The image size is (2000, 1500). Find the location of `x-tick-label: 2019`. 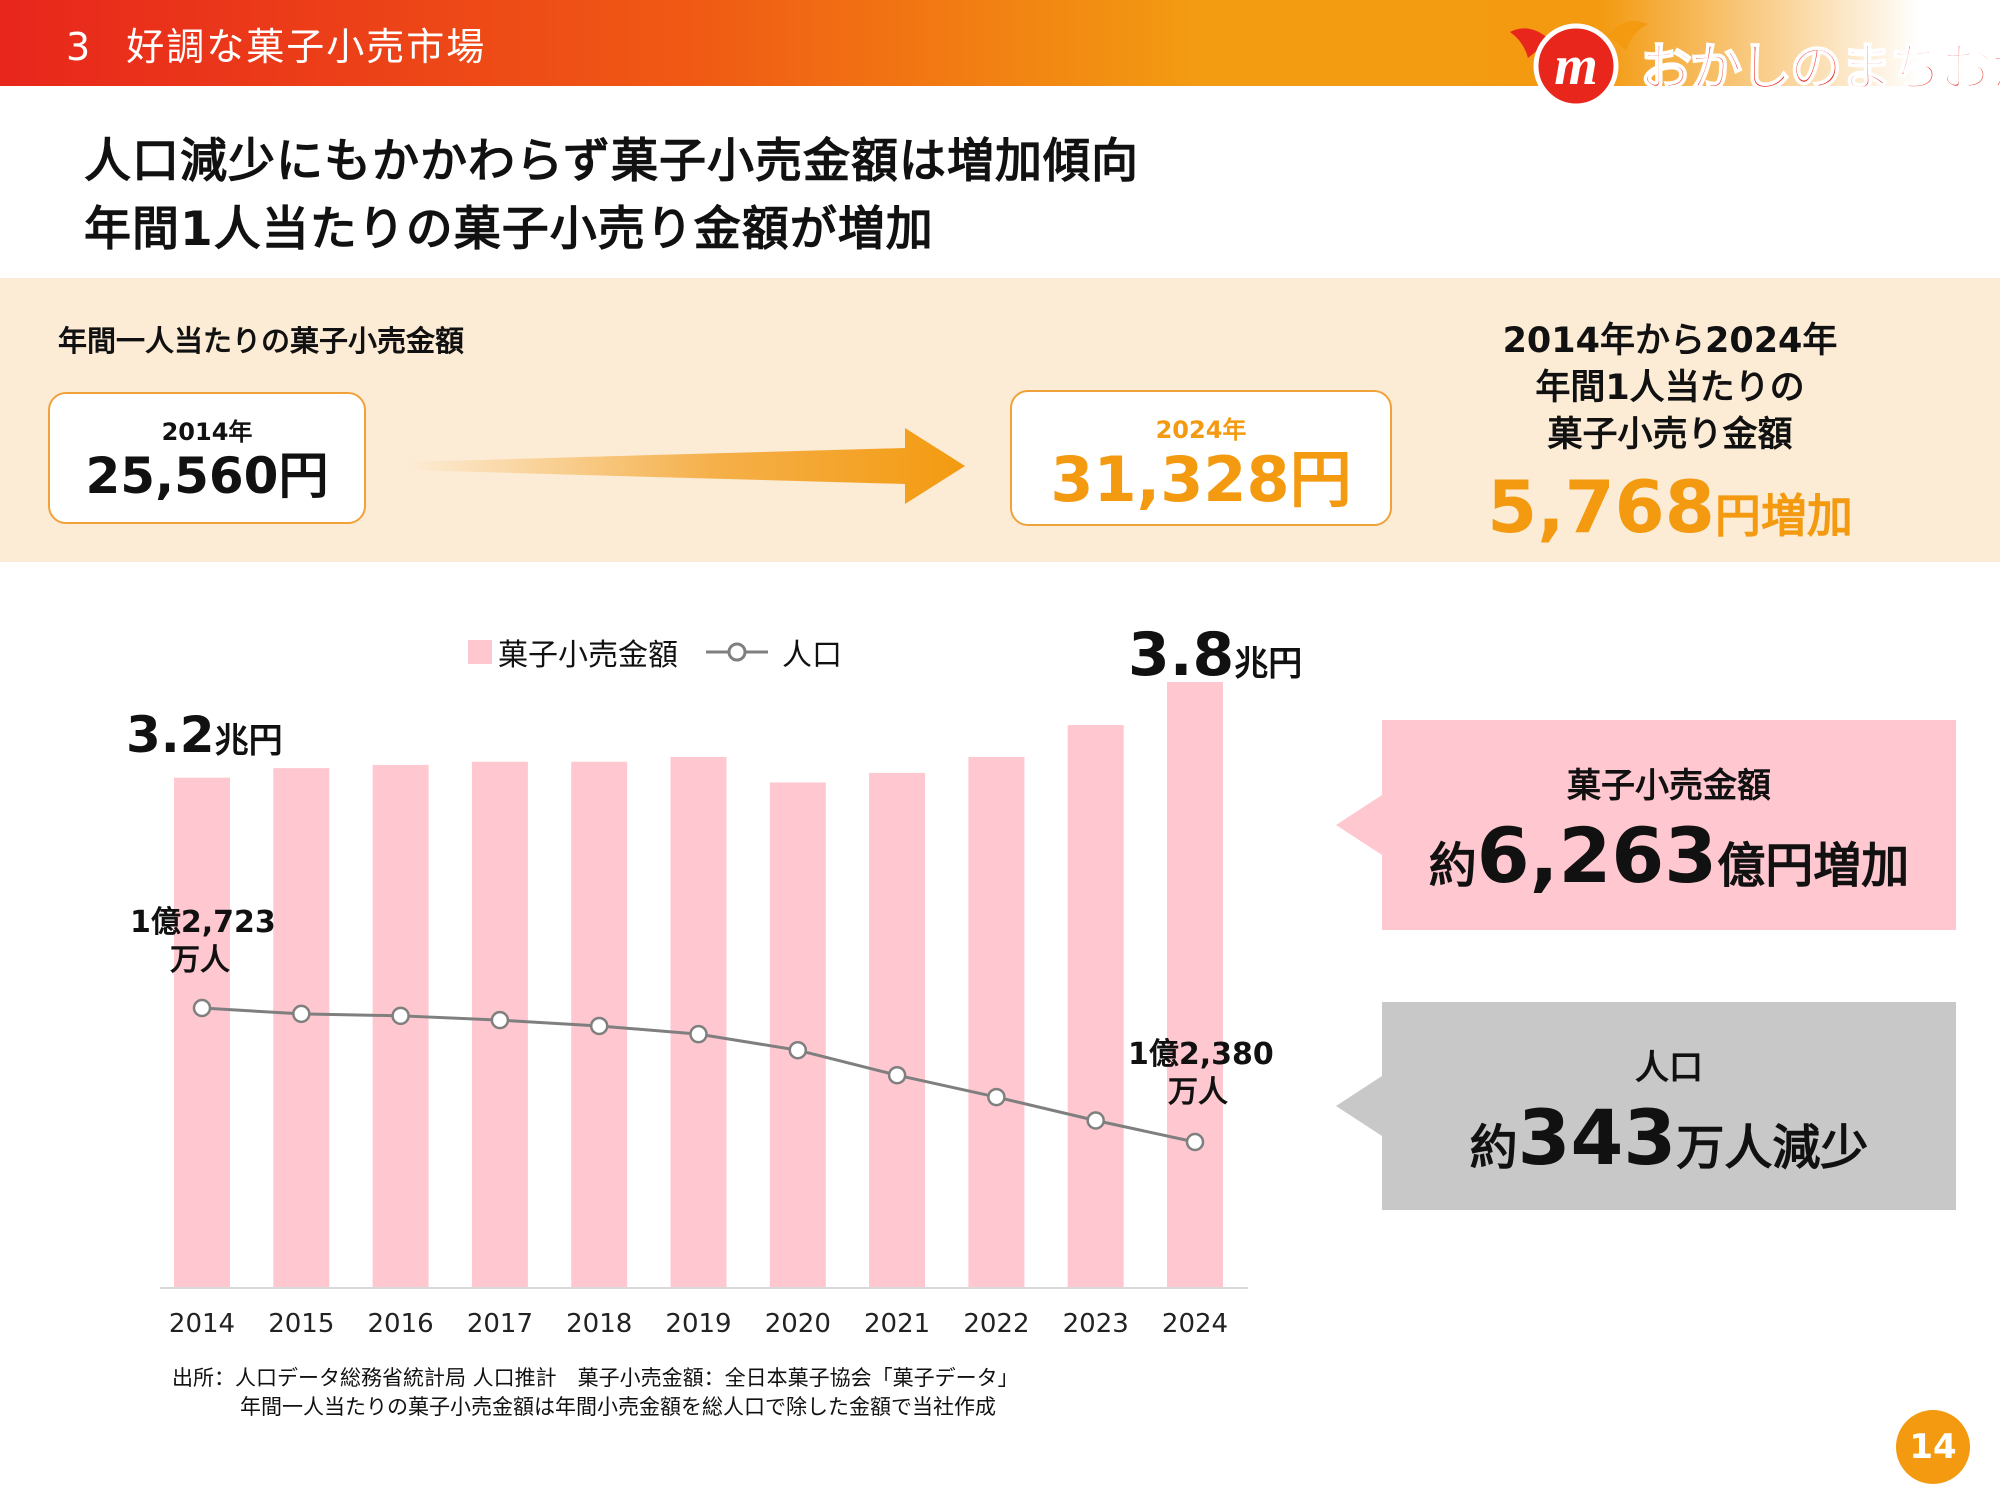

x-tick-label: 2019 is located at coordinates (698, 1324).